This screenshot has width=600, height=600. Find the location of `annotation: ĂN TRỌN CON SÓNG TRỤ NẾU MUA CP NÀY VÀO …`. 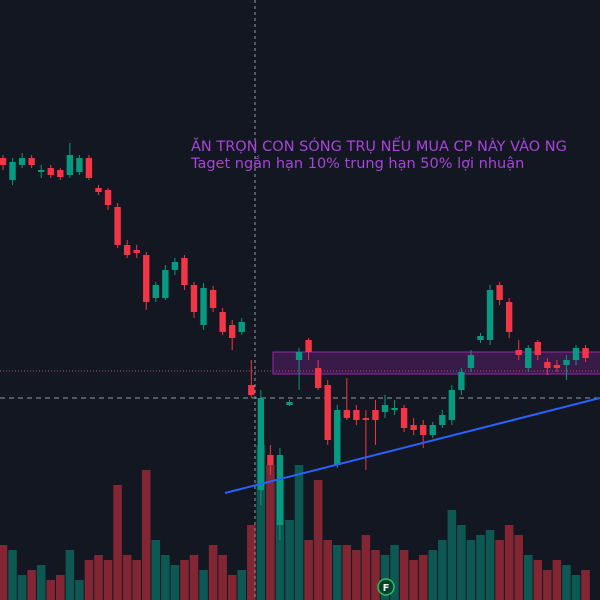

annotation: ĂN TRỌN CON SÓNG TRỤ NẾU MUA CP NÀY VÀO … is located at coordinates (379, 145).